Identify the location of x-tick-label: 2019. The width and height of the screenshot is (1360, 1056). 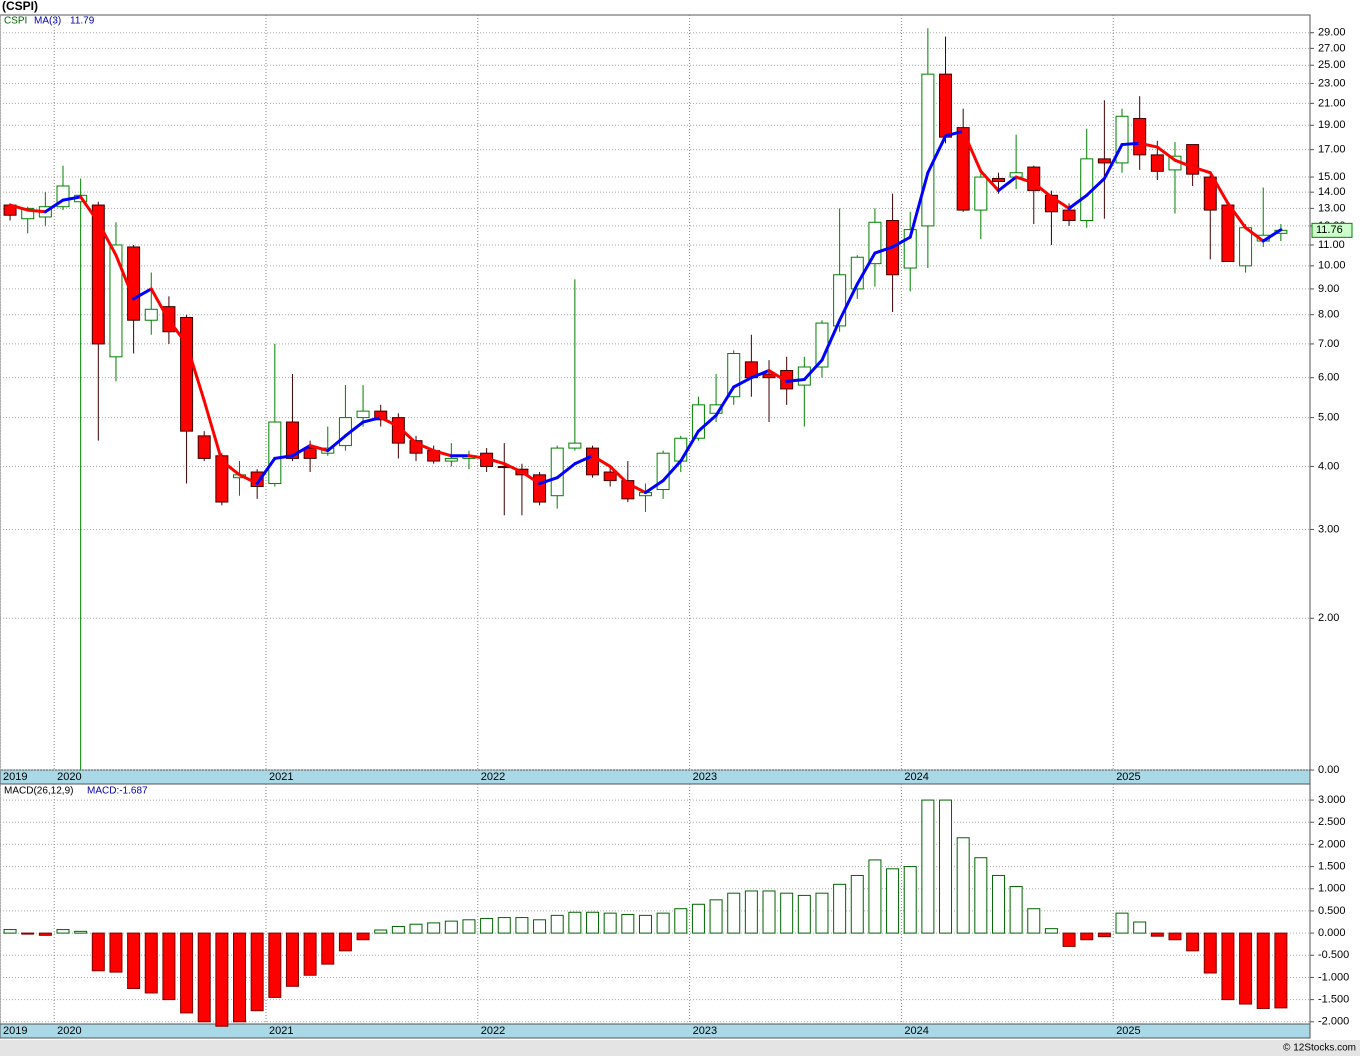
(15, 1031).